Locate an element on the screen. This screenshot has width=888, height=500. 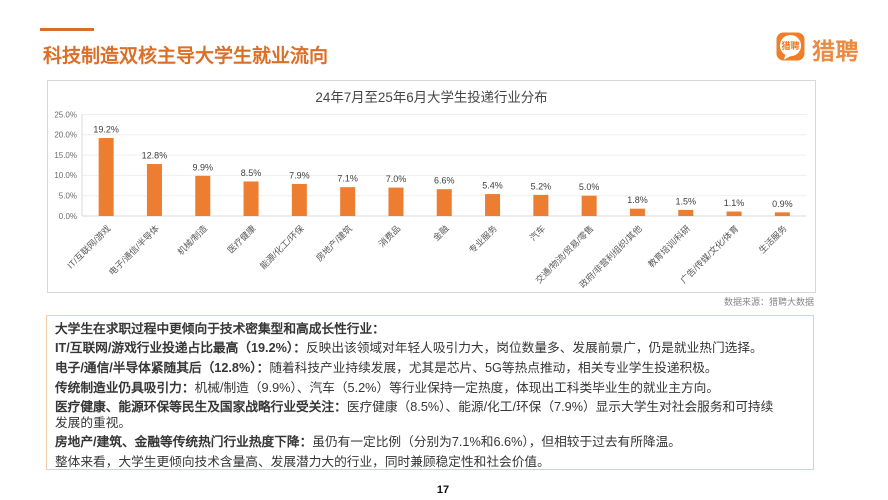
svg-text: 电子/通信/半导体 is located at coordinates (133, 249).